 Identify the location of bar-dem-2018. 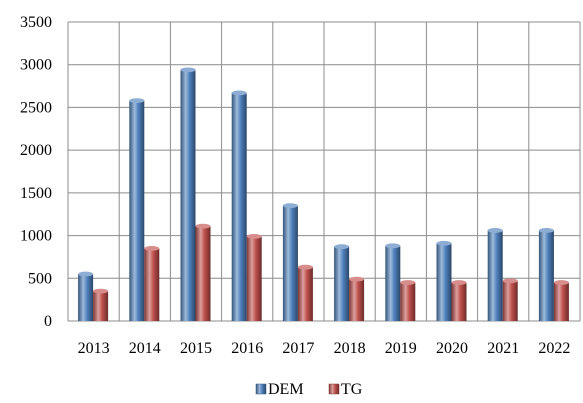
(342, 282).